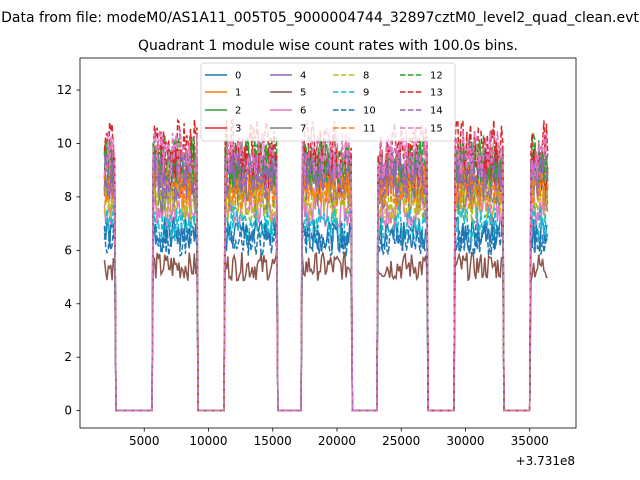 Image resolution: width=640 pixels, height=480 pixels. I want to click on x-tick-label: 5000, so click(144, 441).